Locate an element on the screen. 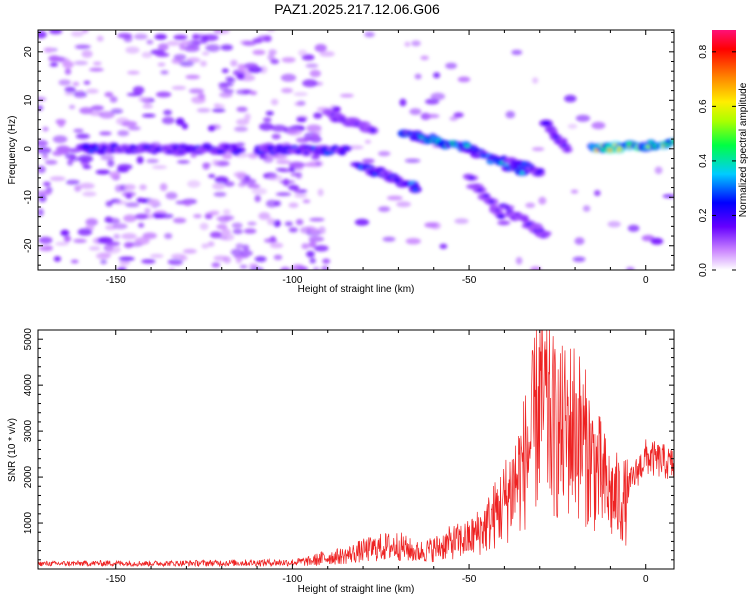 This screenshot has height=600, width=750. x-tick-label: -150 is located at coordinates (116, 579).